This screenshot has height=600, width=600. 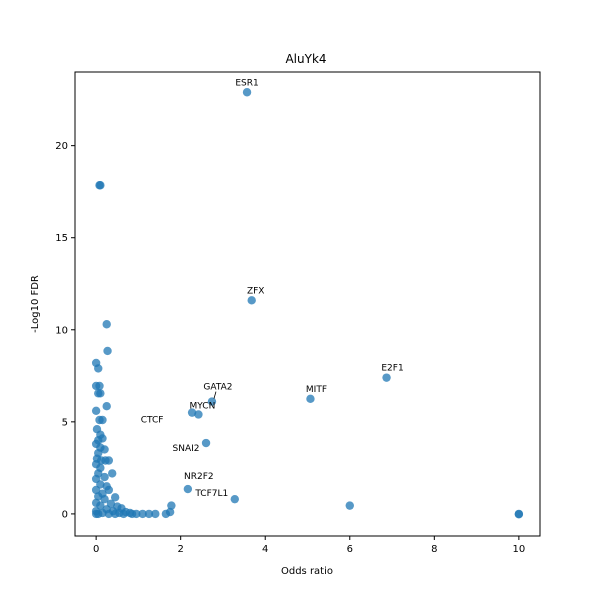 What do you see at coordinates (434, 549) in the screenshot?
I see `x-tick-label: 8` at bounding box center [434, 549].